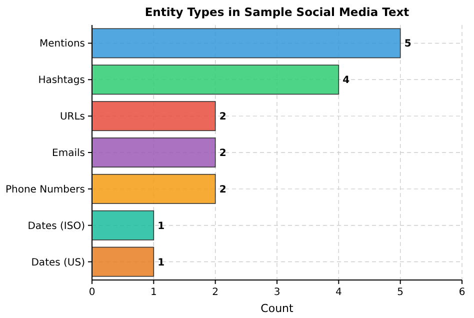 The image size is (474, 318). What do you see at coordinates (277, 12) in the screenshot?
I see `chart-title: Entity Types in Sample Social Media Text` at bounding box center [277, 12].